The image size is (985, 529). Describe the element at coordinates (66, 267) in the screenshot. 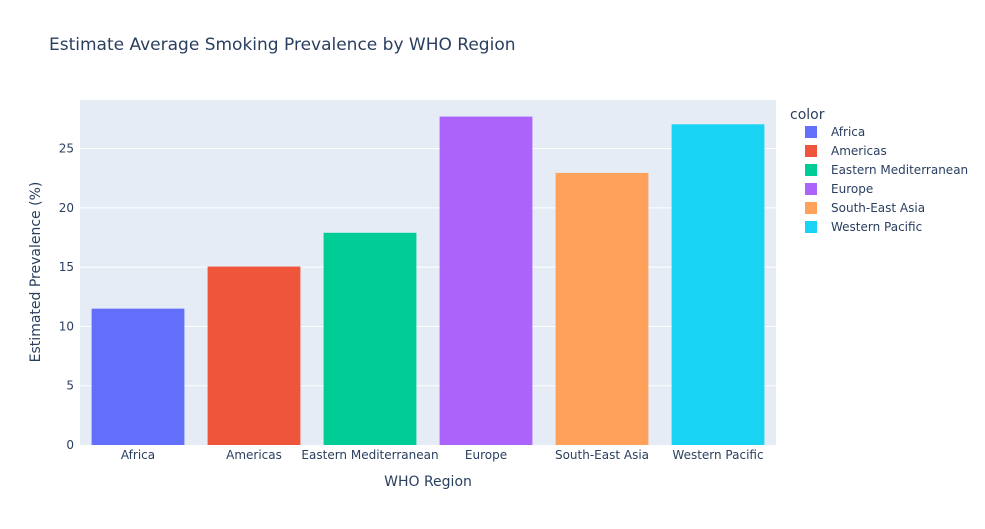

I see `y-tick-label: 15` at that location.